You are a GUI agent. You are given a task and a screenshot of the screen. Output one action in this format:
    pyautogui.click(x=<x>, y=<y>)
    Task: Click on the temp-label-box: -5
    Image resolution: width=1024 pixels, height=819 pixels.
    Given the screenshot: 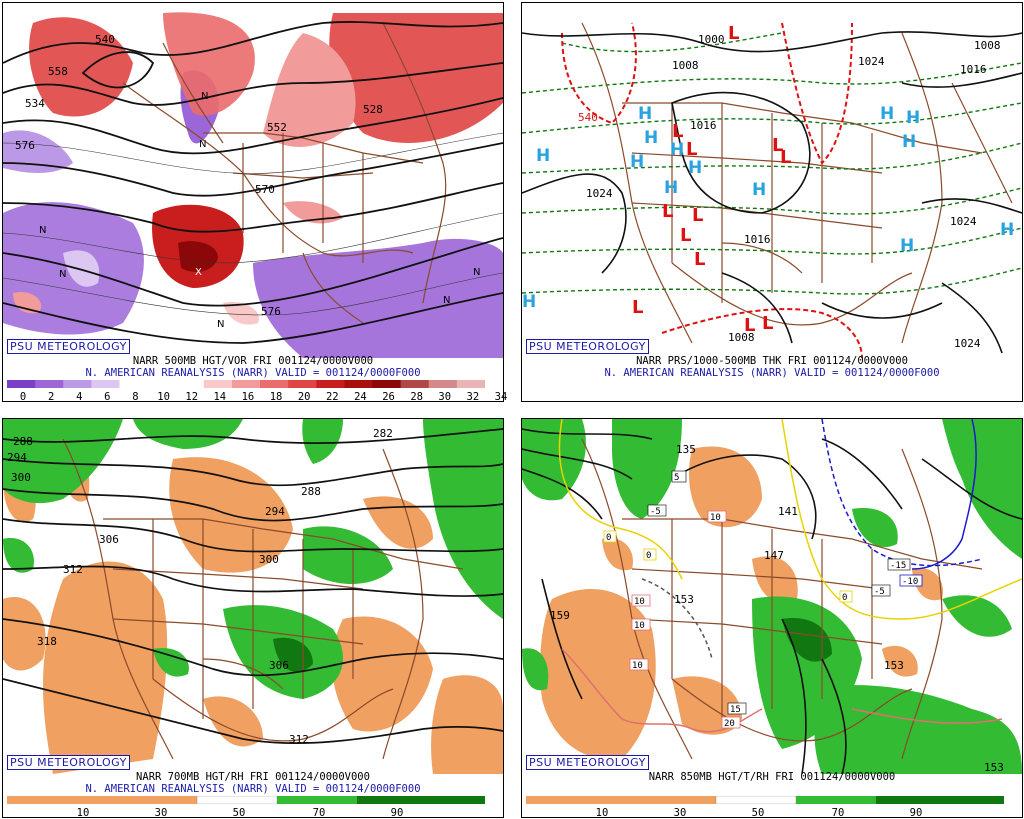 What is the action you would take?
    pyautogui.click(x=881, y=590)
    